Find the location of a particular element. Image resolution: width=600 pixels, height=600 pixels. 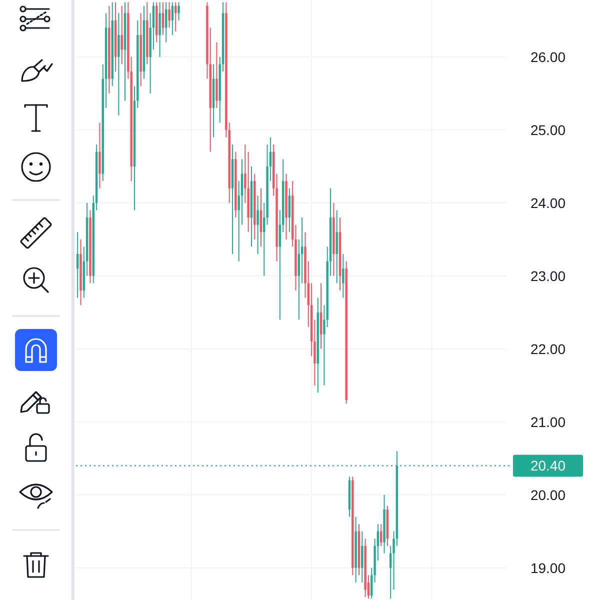

y-tick-label: 19.00 is located at coordinates (548, 568).